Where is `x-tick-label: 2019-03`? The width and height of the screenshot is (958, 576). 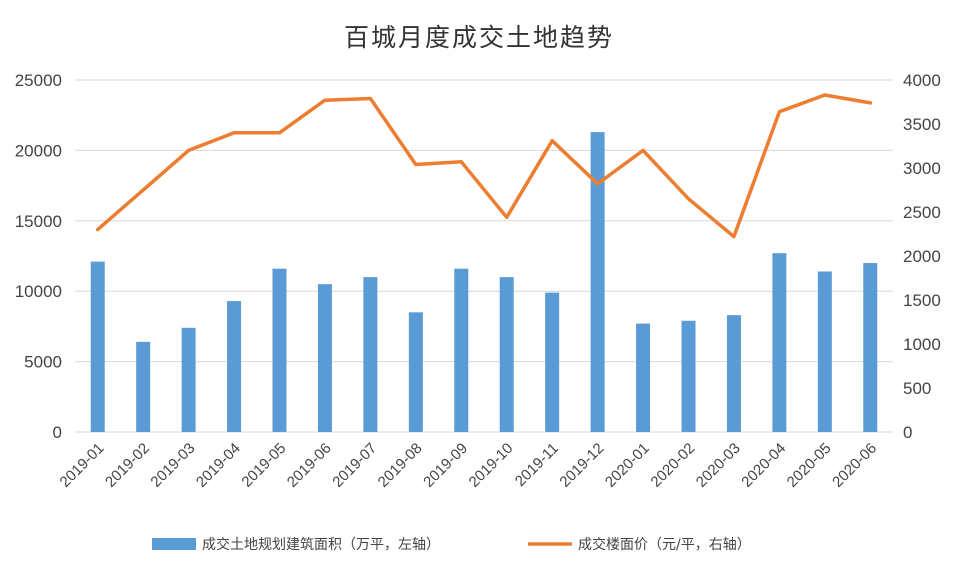
x-tick-label: 2019-03 is located at coordinates (172, 465).